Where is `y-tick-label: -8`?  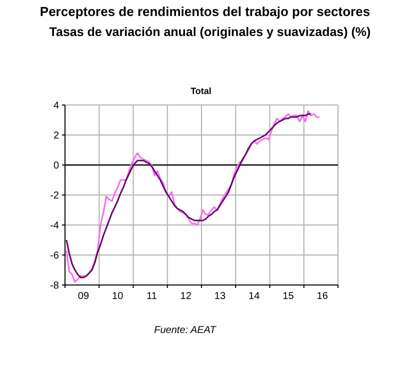 y-tick-label: -8 is located at coordinates (55, 286).